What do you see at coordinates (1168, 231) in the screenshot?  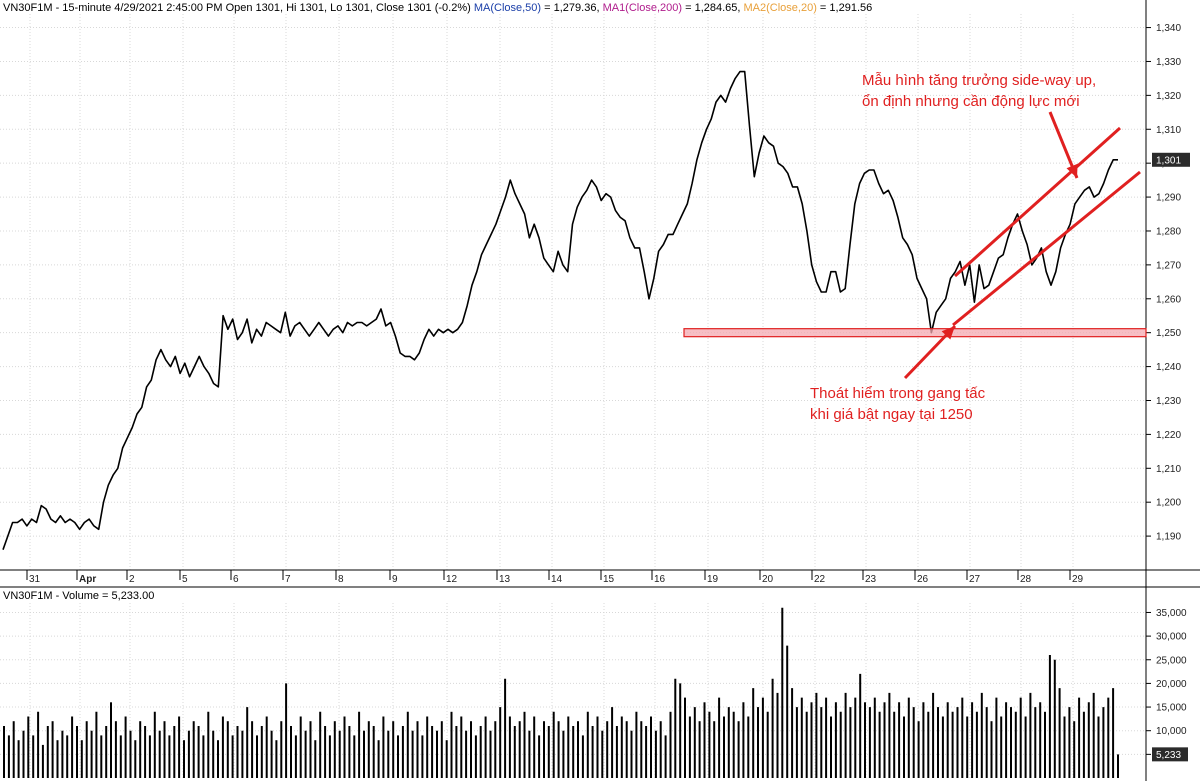 I see `y-tick-label: 1,280` at bounding box center [1168, 231].